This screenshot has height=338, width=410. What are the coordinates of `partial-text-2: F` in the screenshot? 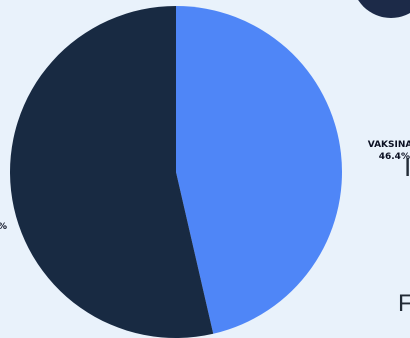 It's located at (404, 303).